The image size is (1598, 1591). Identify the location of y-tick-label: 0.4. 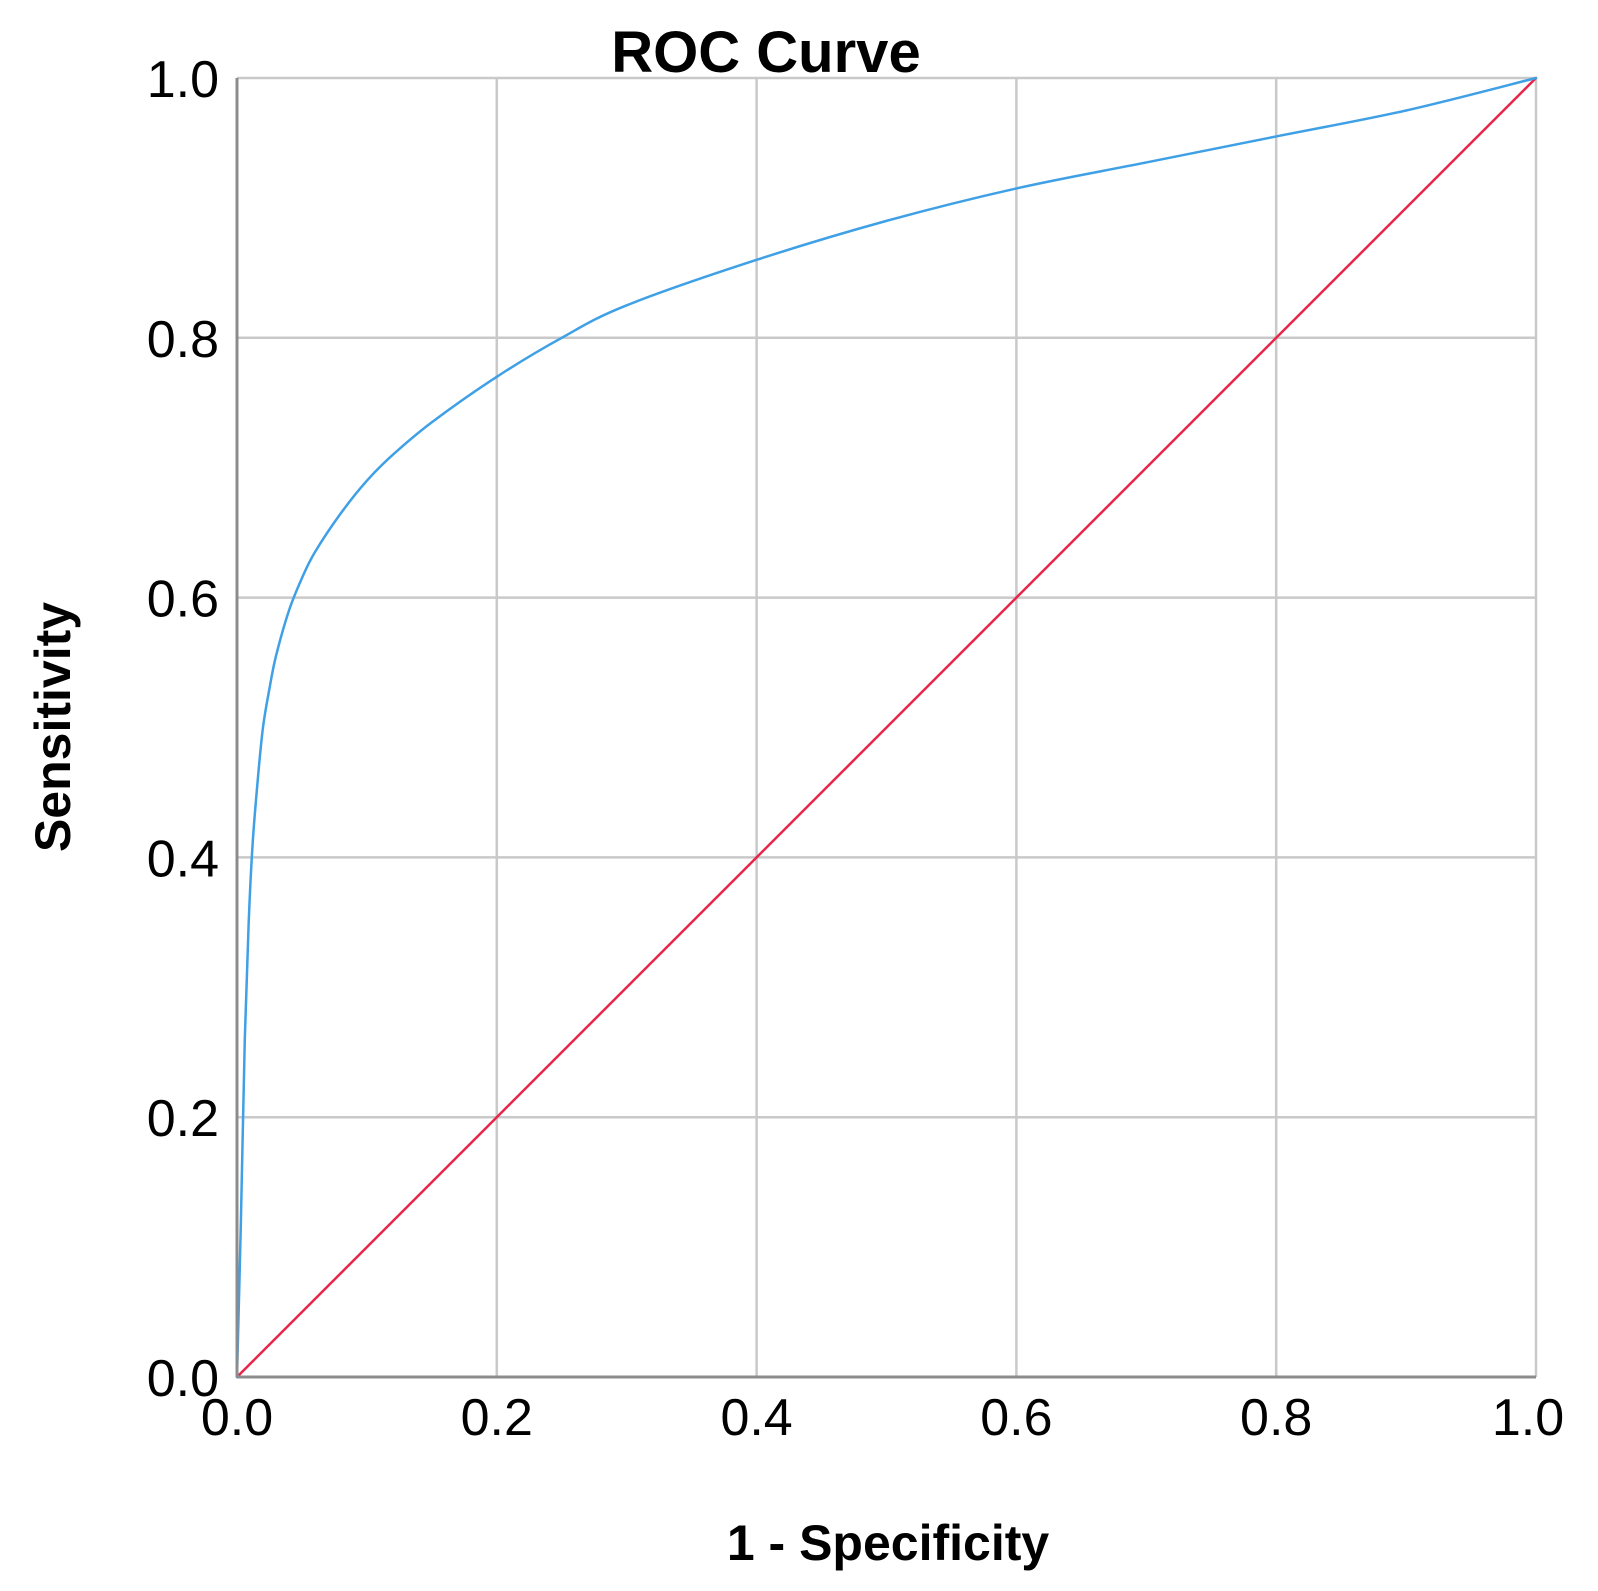
(183, 859).